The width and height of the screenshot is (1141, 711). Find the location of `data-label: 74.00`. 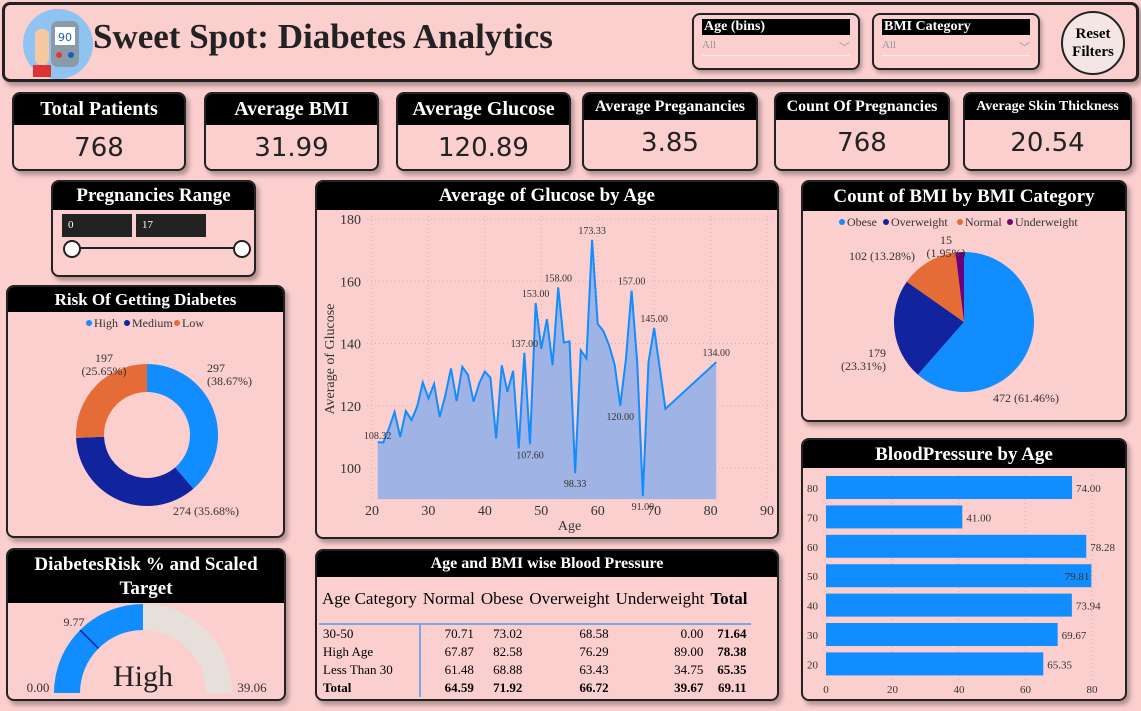

data-label: 74.00 is located at coordinates (1088, 489).